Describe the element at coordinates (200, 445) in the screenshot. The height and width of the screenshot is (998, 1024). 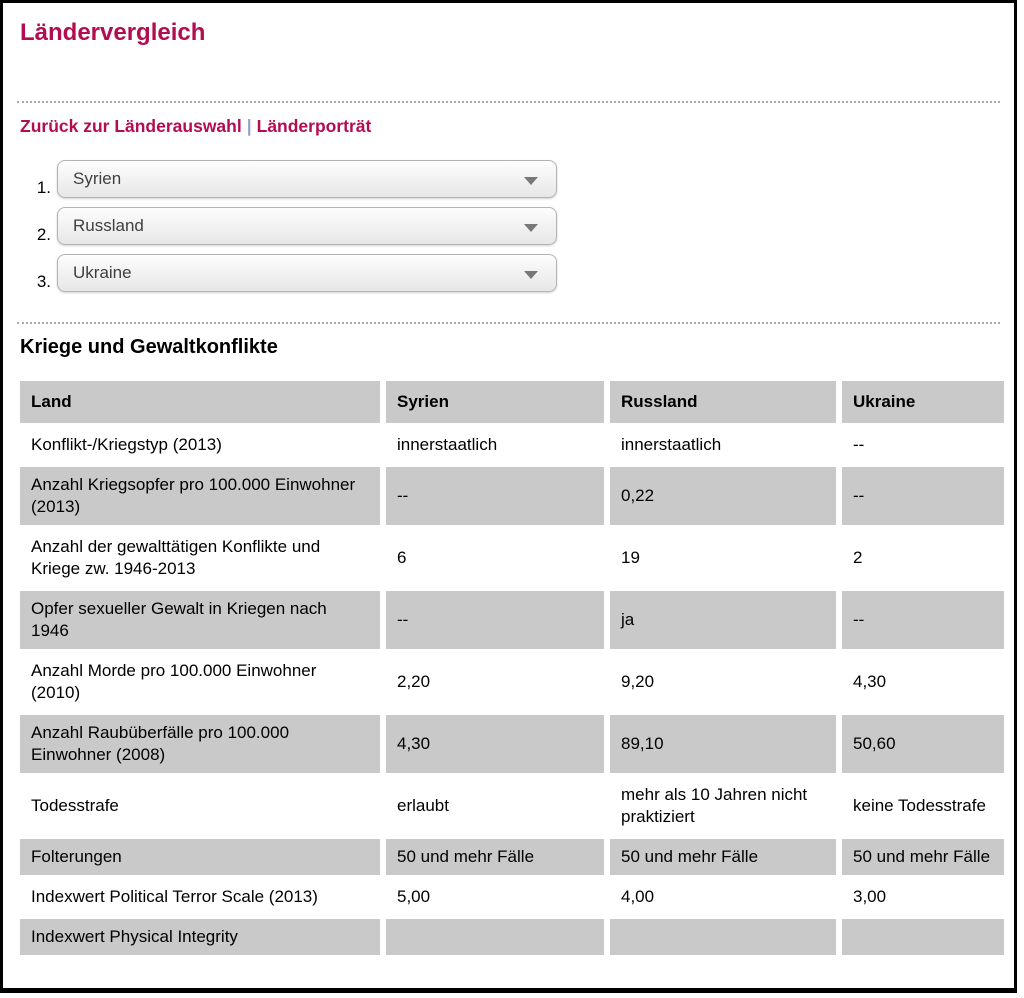
I see `row-label: Konflikt-/Kriegstyp (2013)` at that location.